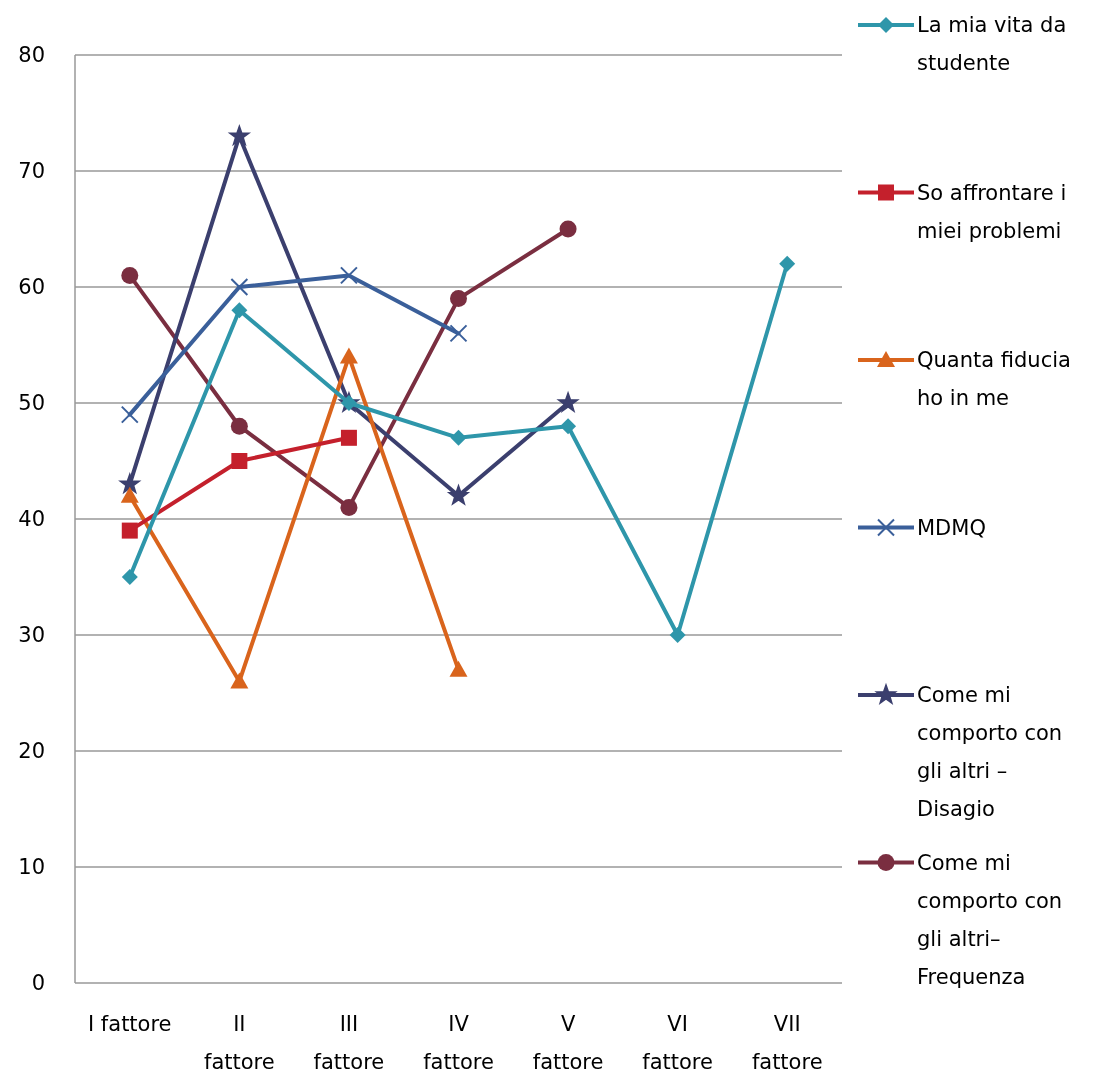  What do you see at coordinates (568, 1043) in the screenshot?
I see `x-tick-label: V fattore` at bounding box center [568, 1043].